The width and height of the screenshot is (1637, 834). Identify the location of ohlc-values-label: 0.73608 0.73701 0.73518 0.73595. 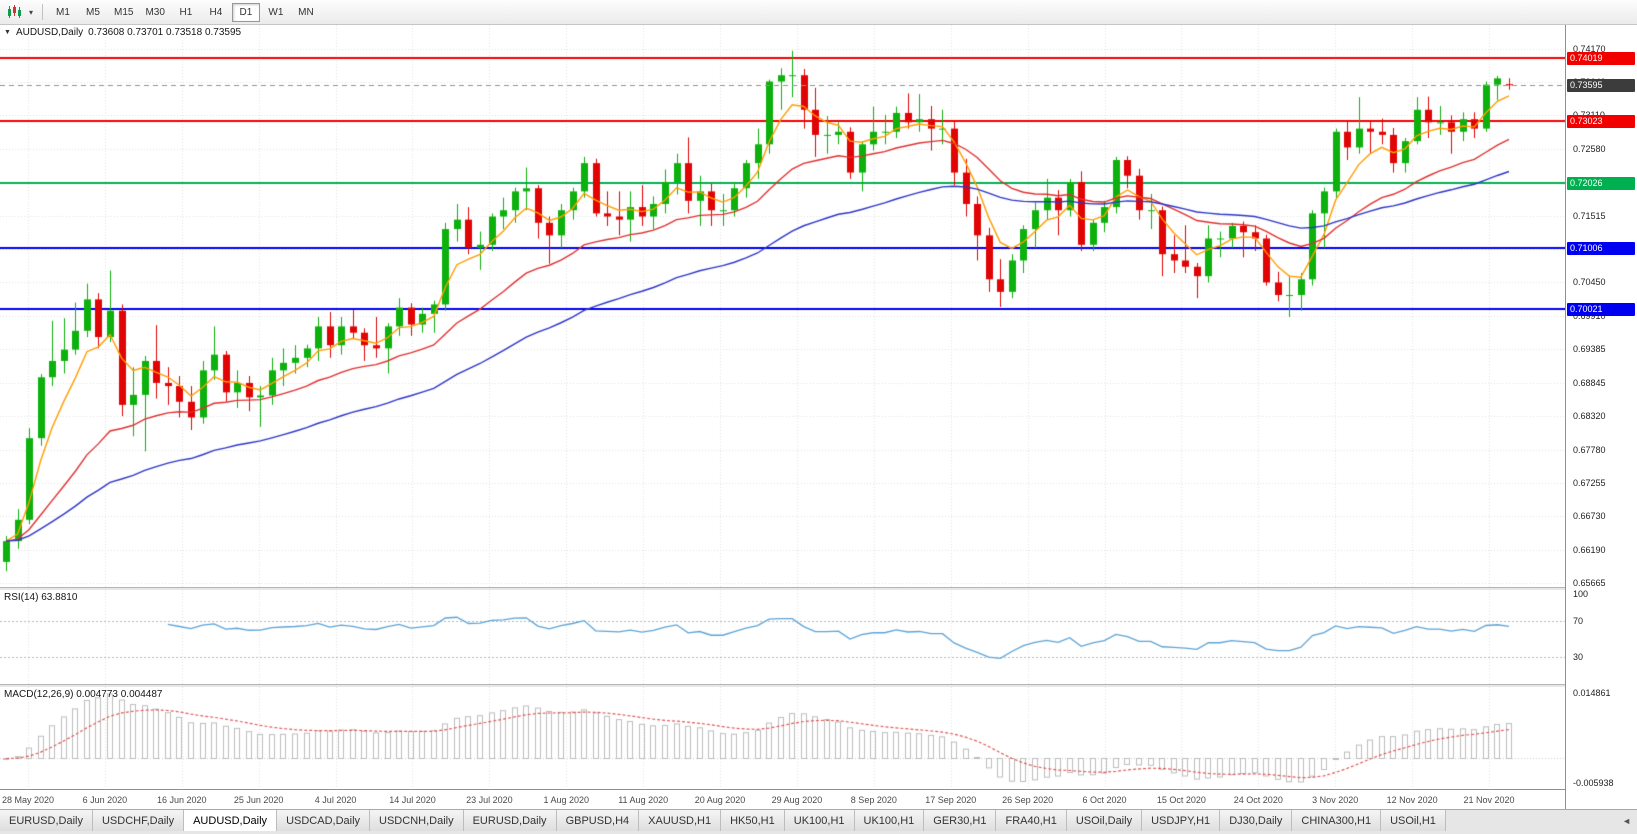
(165, 32).